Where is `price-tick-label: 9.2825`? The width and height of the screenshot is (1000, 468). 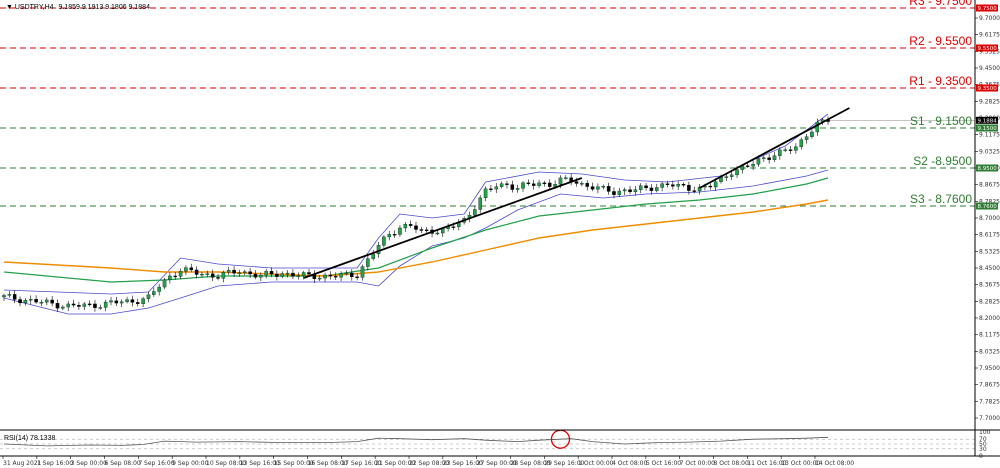
price-tick-label: 9.2825 is located at coordinates (989, 102).